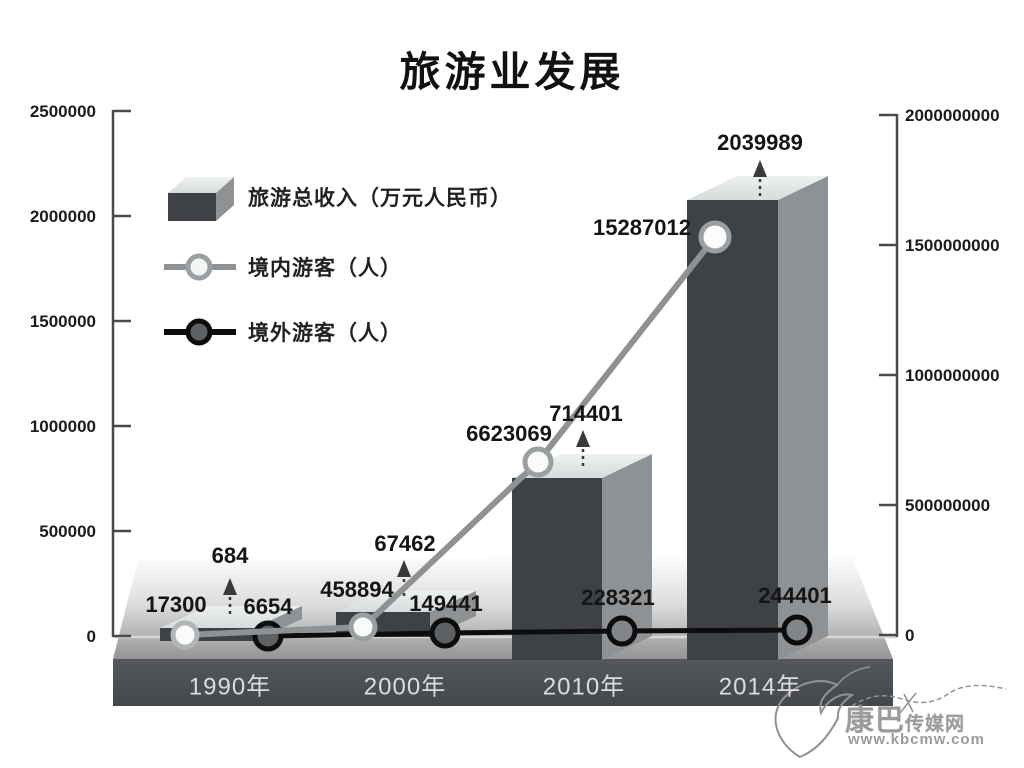  What do you see at coordinates (586, 413) in the screenshot?
I see `bar-value-label-2010: 714401` at bounding box center [586, 413].